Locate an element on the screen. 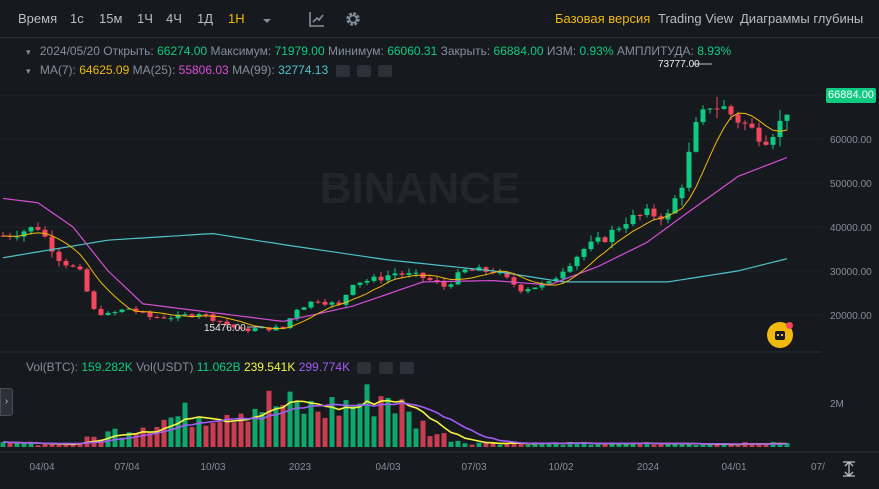 This screenshot has width=879, height=489. settings-button is located at coordinates (353, 20).